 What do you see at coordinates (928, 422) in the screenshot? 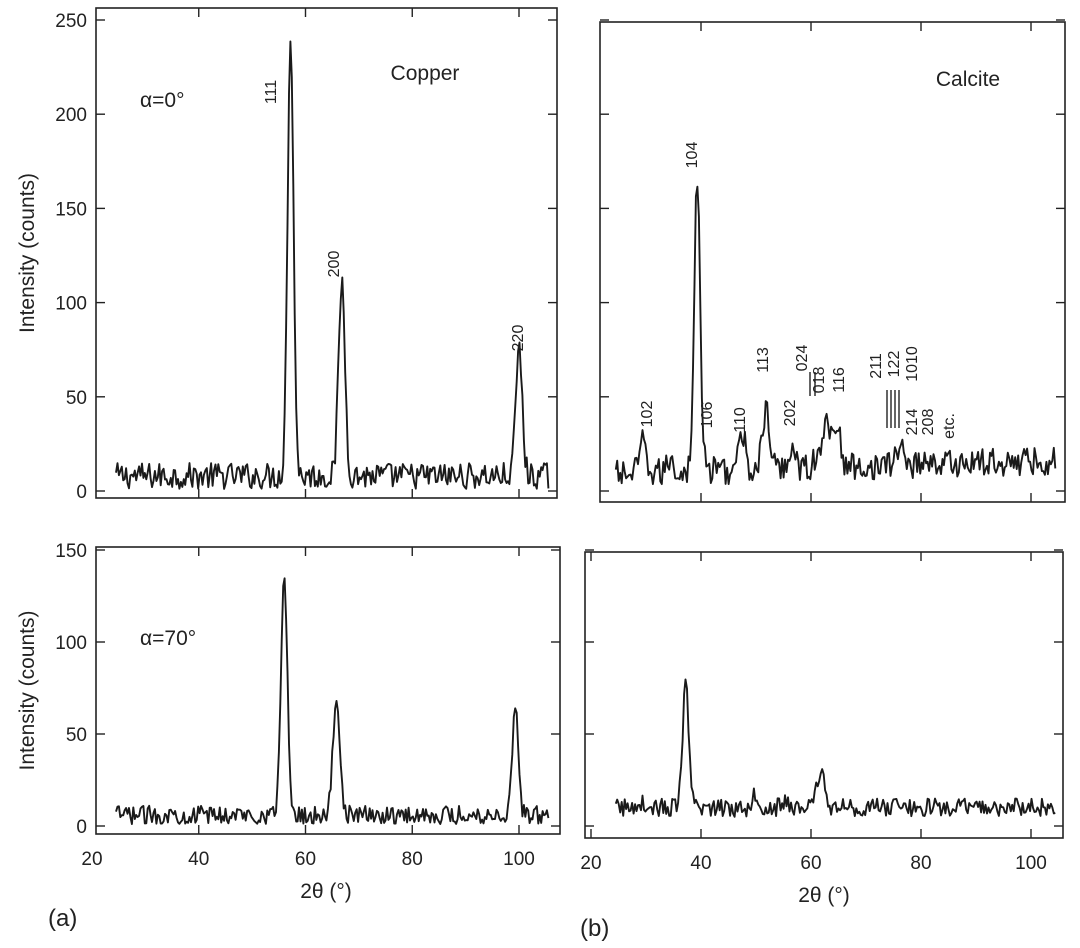
I see `peak-label-208: 208` at bounding box center [928, 422].